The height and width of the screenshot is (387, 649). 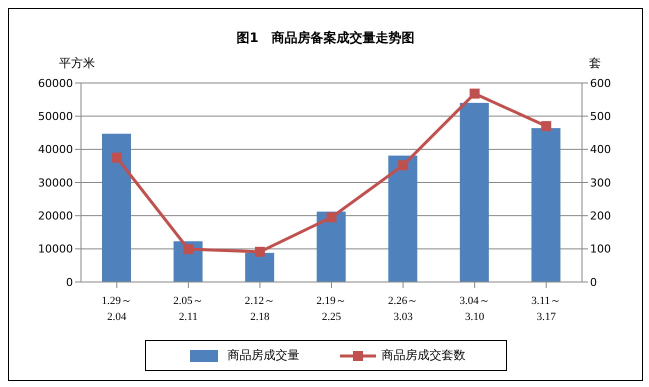 I want to click on y2-axis-title: 套, so click(x=595, y=63).